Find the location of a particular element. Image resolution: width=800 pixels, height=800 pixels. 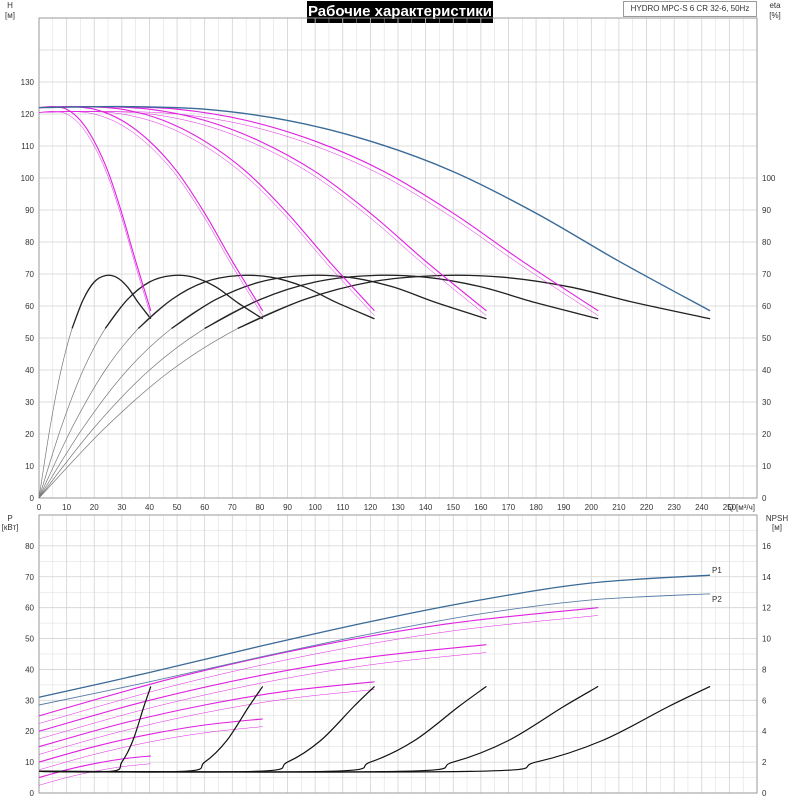

y-tick-label: 10 is located at coordinates (29, 466).